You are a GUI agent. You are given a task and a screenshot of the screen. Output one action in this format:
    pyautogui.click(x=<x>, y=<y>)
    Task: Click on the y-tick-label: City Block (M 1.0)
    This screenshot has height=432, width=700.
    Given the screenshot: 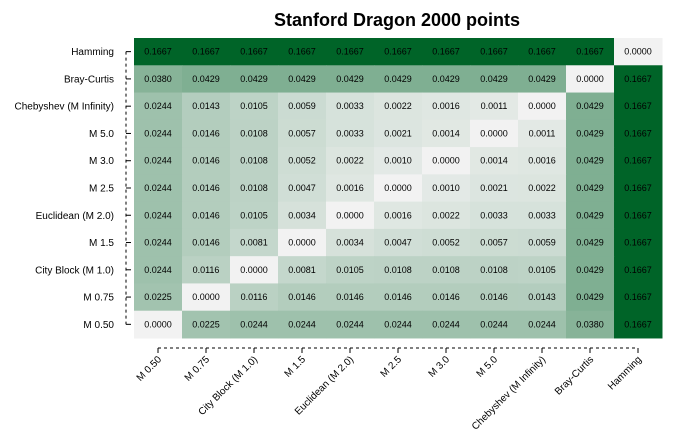 What is the action you would take?
    pyautogui.click(x=74, y=270)
    